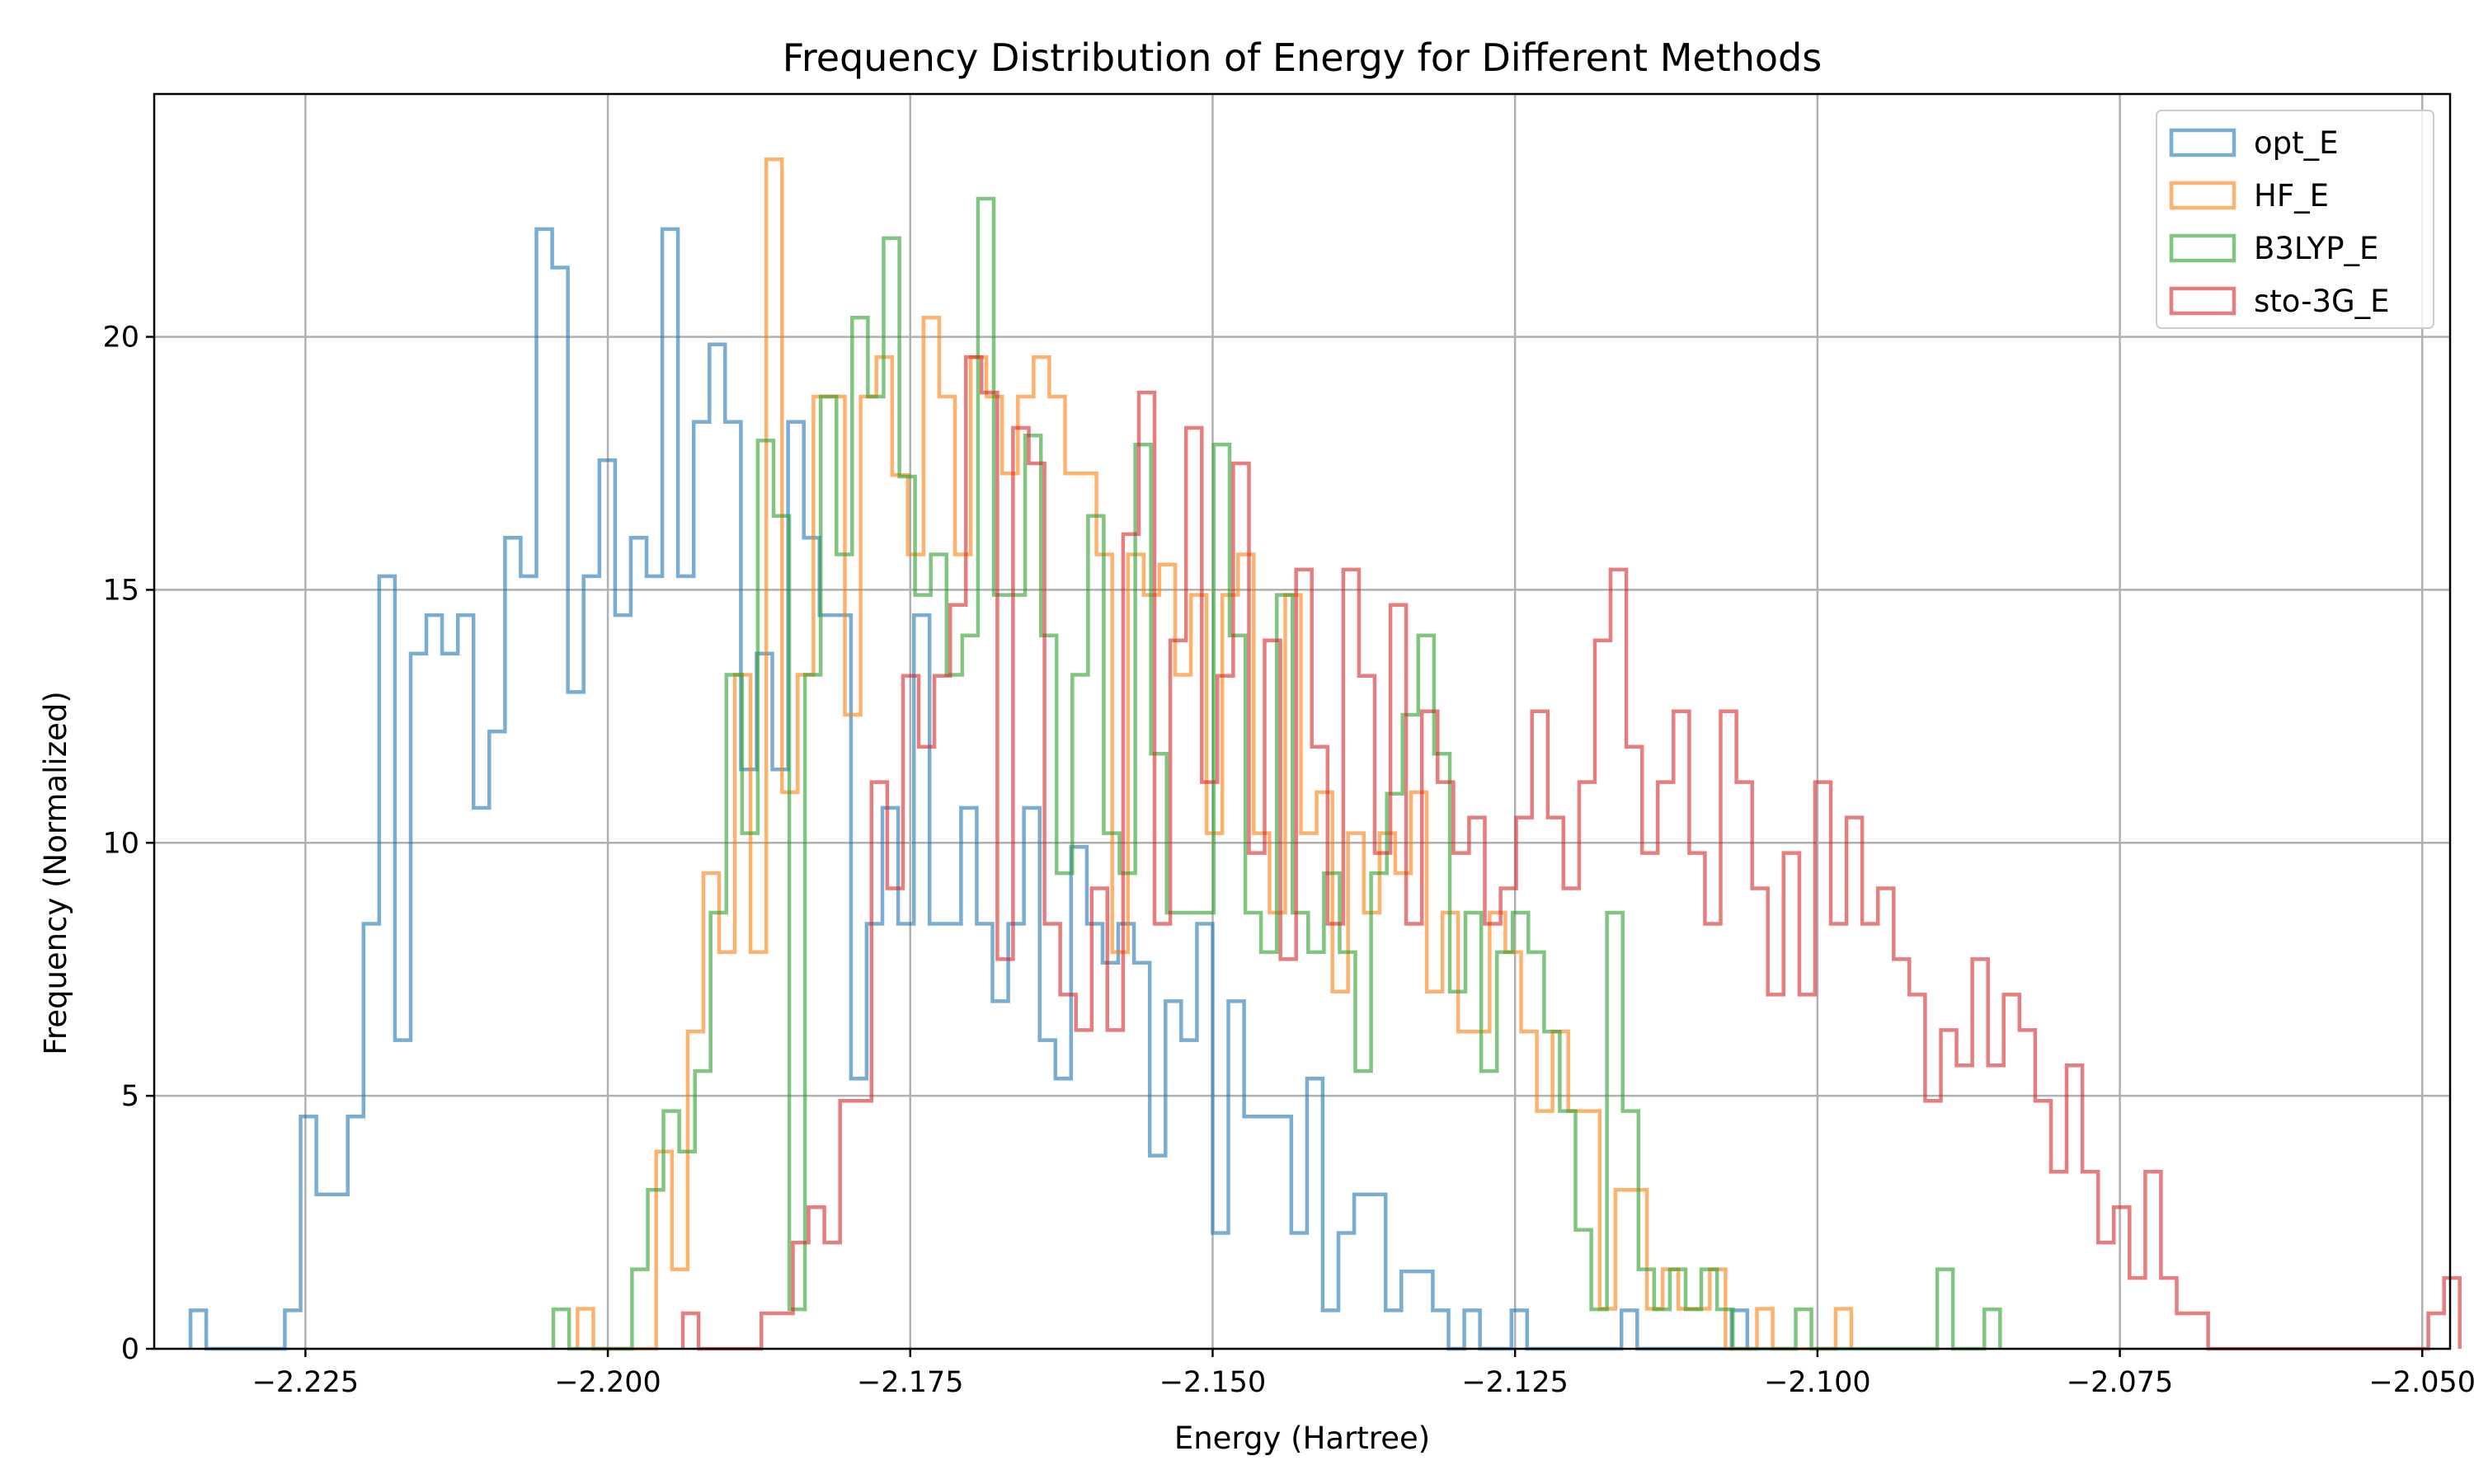 This screenshot has height=1484, width=2474. What do you see at coordinates (910, 1382) in the screenshot?
I see `x-tick-label: −2.175` at bounding box center [910, 1382].